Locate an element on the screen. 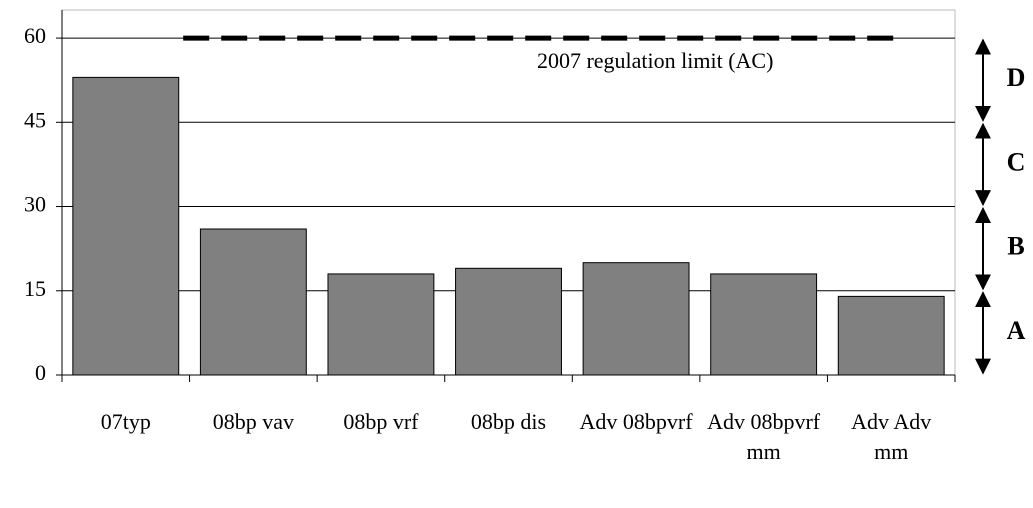  x-tick-label: Adv 08bpvrf mm is located at coordinates (764, 436).